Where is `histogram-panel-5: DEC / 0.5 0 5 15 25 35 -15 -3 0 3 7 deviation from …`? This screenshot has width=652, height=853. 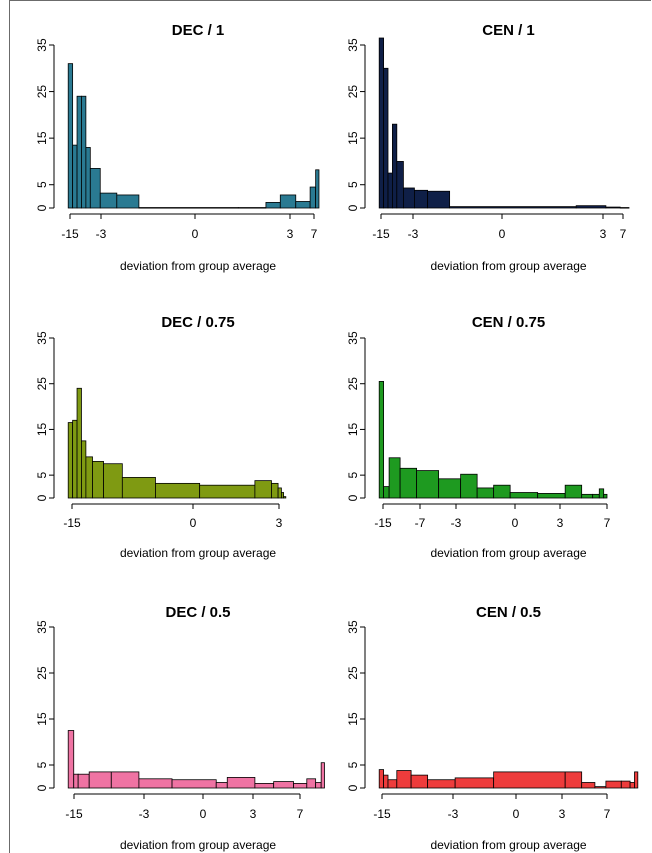
histogram-panel-5: DEC / 0.5 0 5 15 25 35 -15 -3 0 3 7 deviation from … is located at coordinates (180, 728).